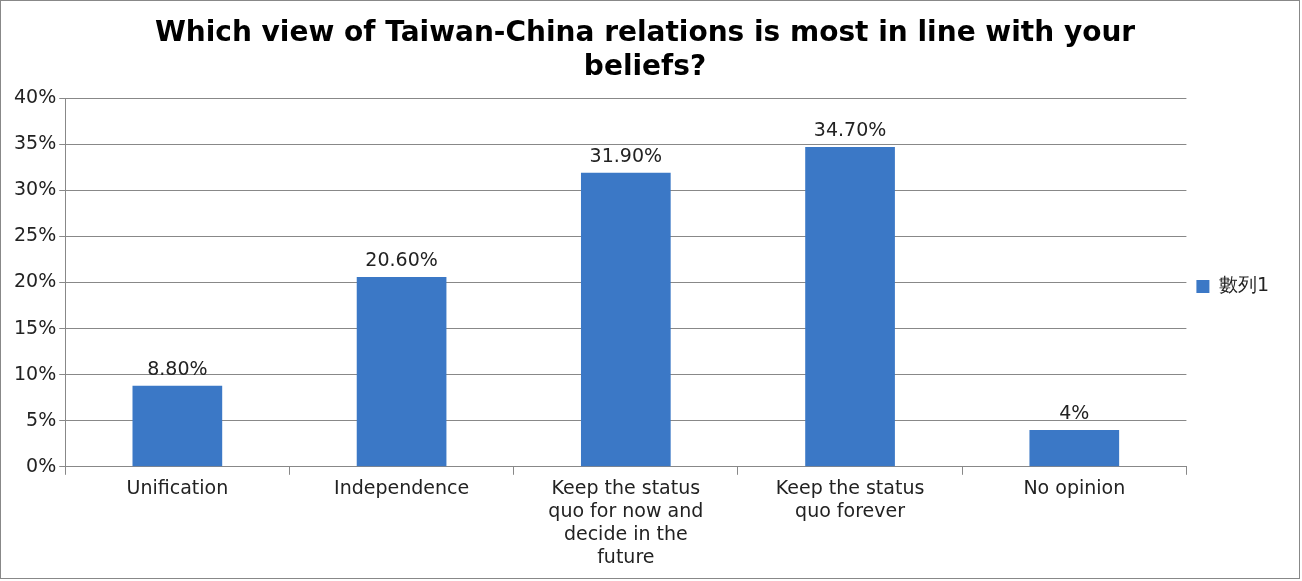 This screenshot has width=1302, height=581. I want to click on y-tick-label: 10%, so click(35, 372).